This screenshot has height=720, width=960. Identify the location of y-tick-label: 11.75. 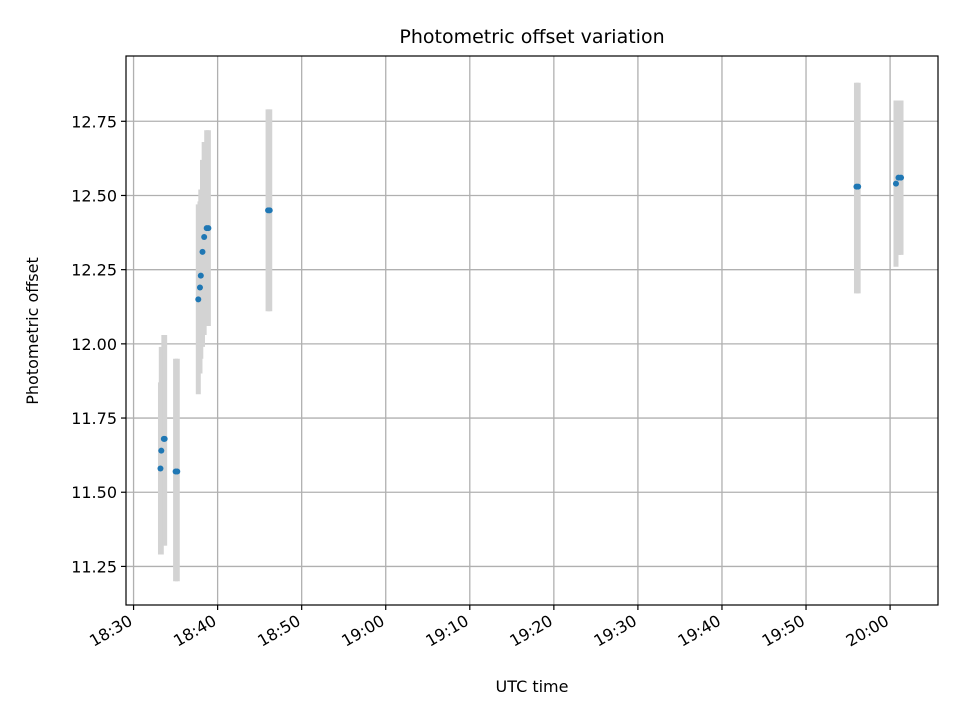
(94, 418).